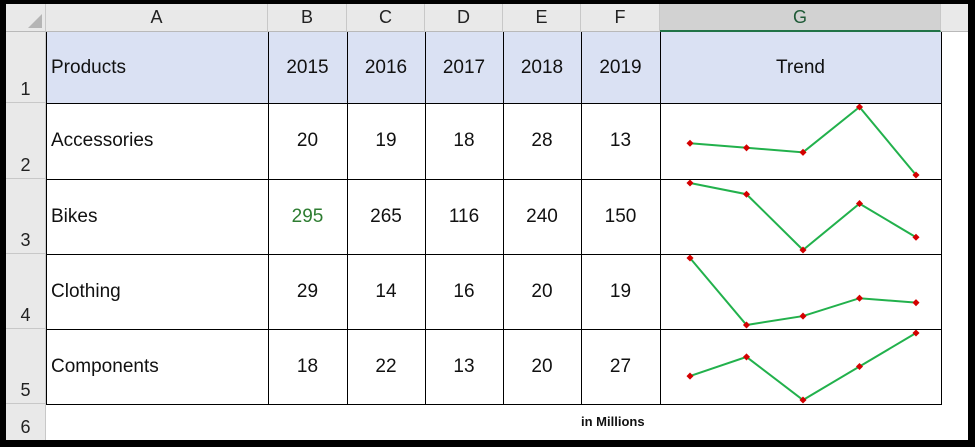  Describe the element at coordinates (493, 67) in the screenshot. I see `header-row-fill` at that location.